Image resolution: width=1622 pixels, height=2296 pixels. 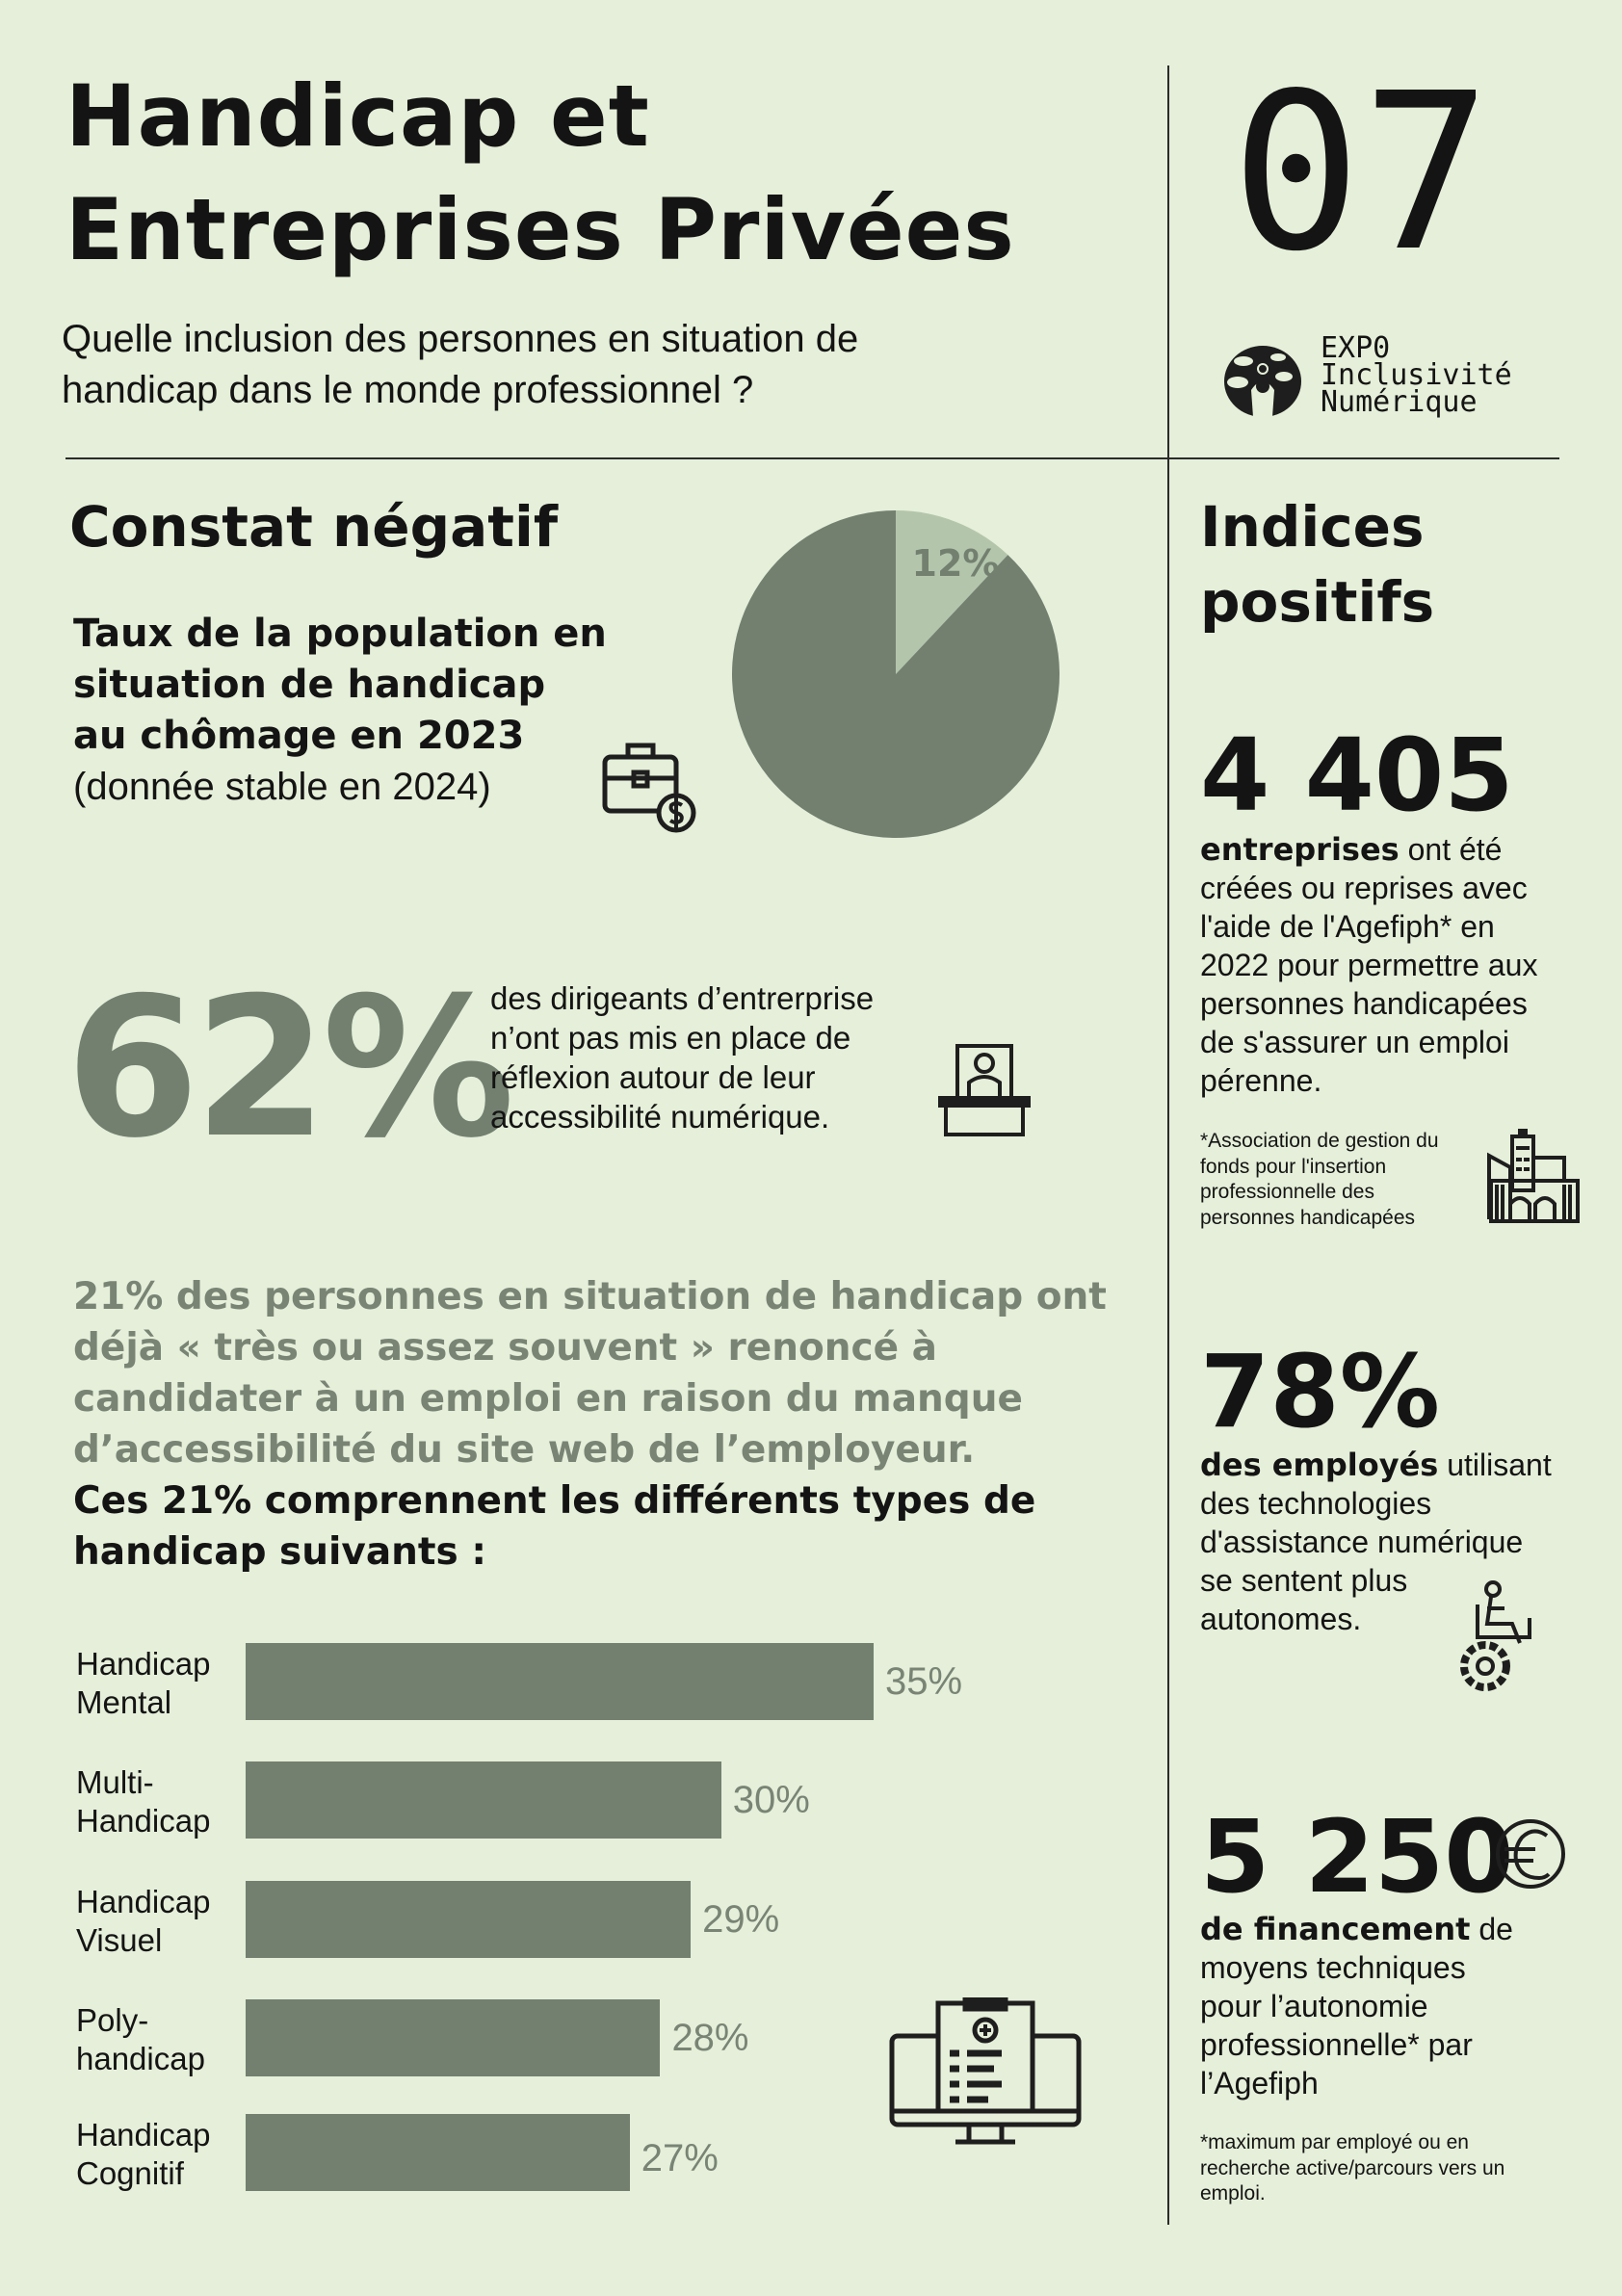 I want to click on section-title-line: positifs, so click(x=1317, y=602).